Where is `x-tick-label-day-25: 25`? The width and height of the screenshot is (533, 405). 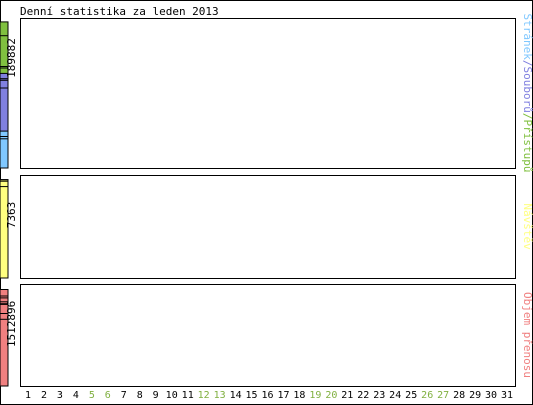
x-tick-label-day-25: 25 is located at coordinates (411, 395).